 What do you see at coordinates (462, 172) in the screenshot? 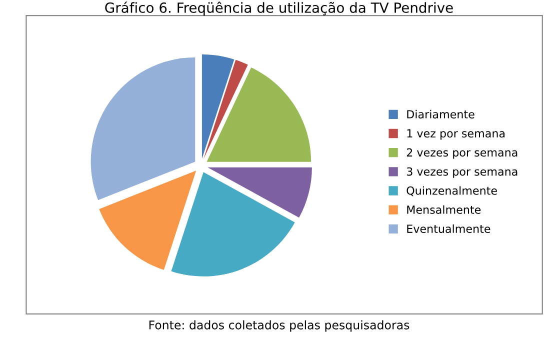
I see `legend-label: 3 vezes por semana` at bounding box center [462, 172].